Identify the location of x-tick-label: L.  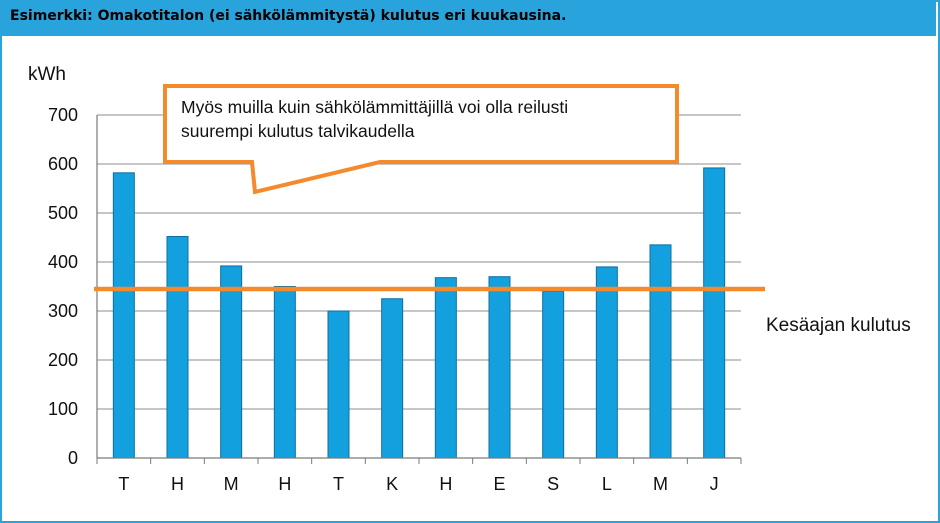
(607, 484).